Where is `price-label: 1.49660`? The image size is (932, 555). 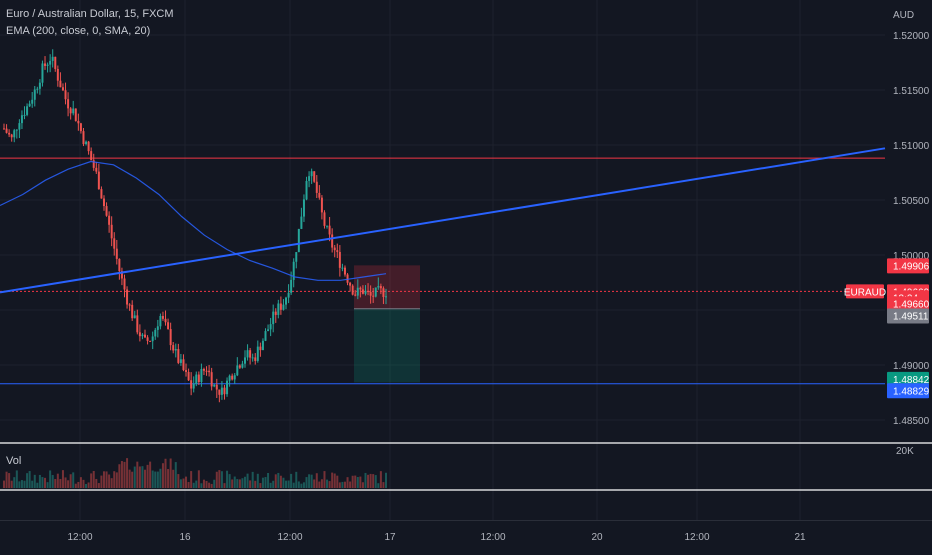
price-label: 1.49660 is located at coordinates (911, 304).